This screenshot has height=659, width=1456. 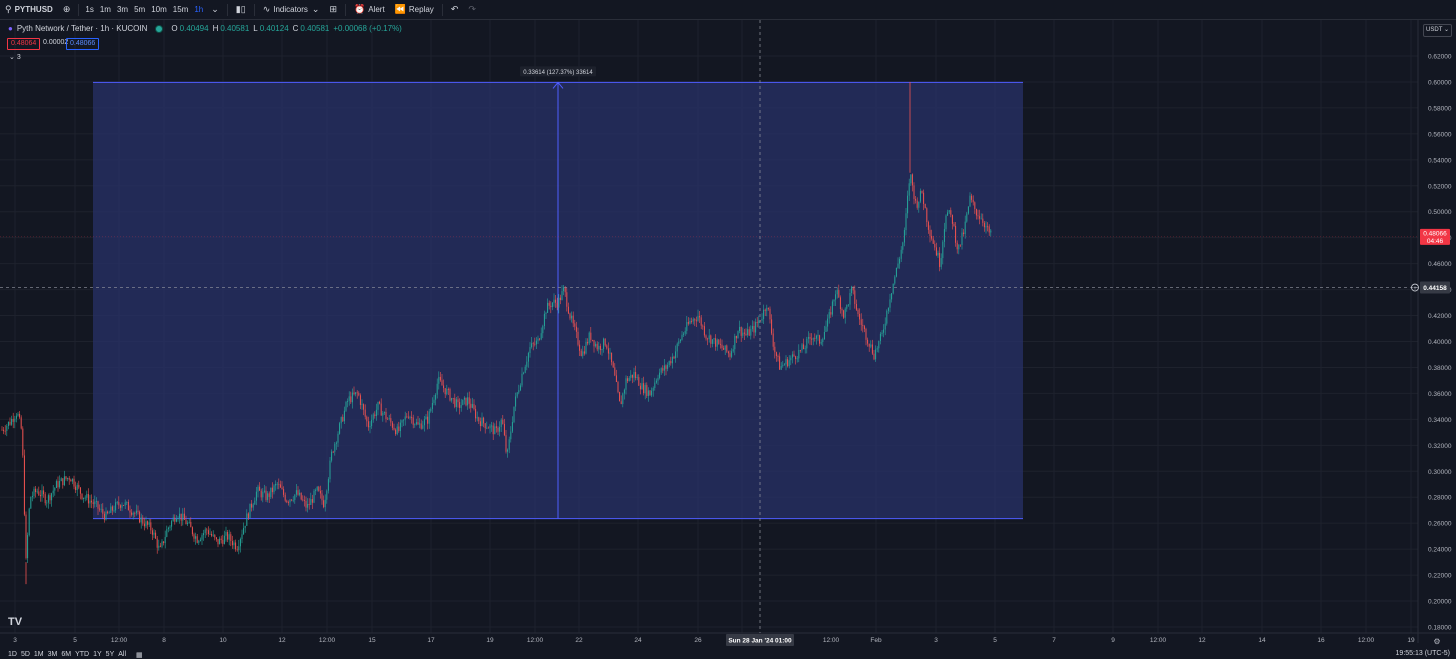 I want to click on replay-button: ⏪ Replay, so click(x=414, y=9).